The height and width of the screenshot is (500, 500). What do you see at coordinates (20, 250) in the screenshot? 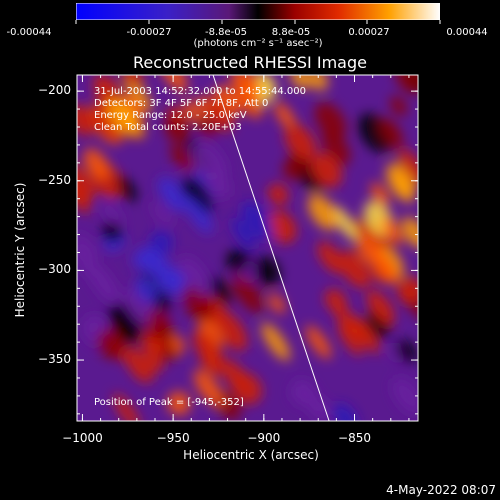
I see `y-axis-label: Heliocentric Y (arcsec)` at bounding box center [20, 250].